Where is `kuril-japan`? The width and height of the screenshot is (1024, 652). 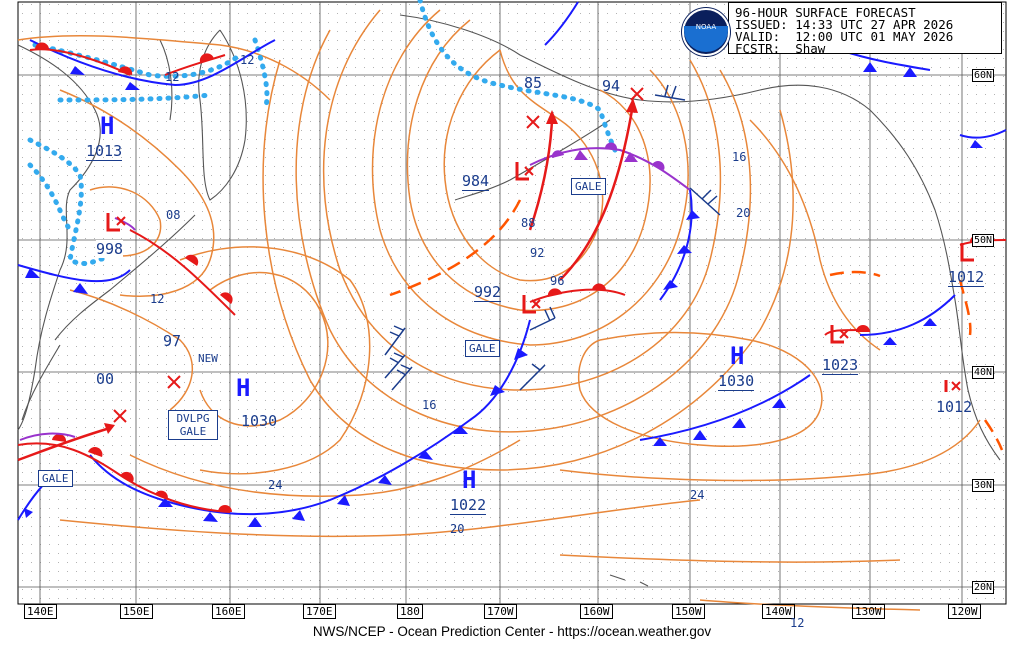
kuril-japan is located at coordinates (108, 317).